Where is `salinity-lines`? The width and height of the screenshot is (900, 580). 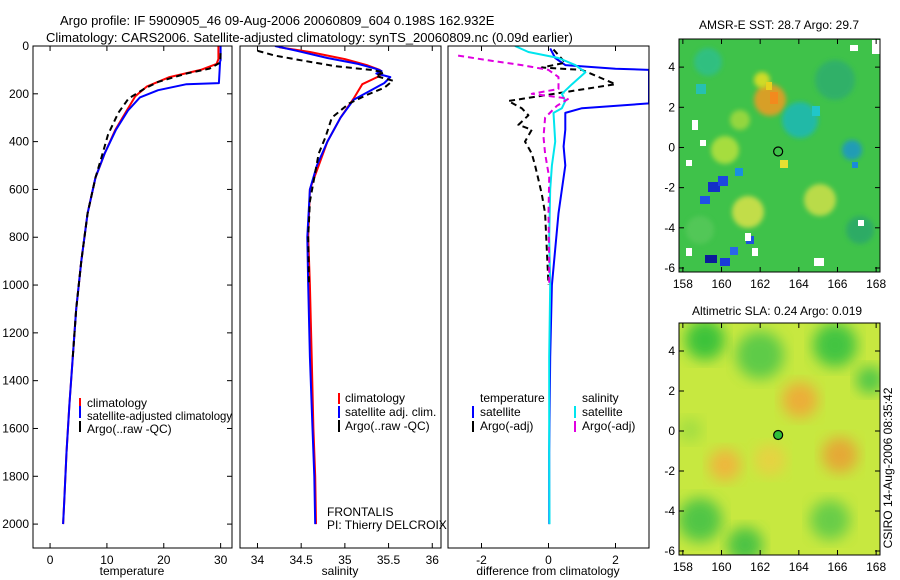 salinity-lines is located at coordinates (325, 285).